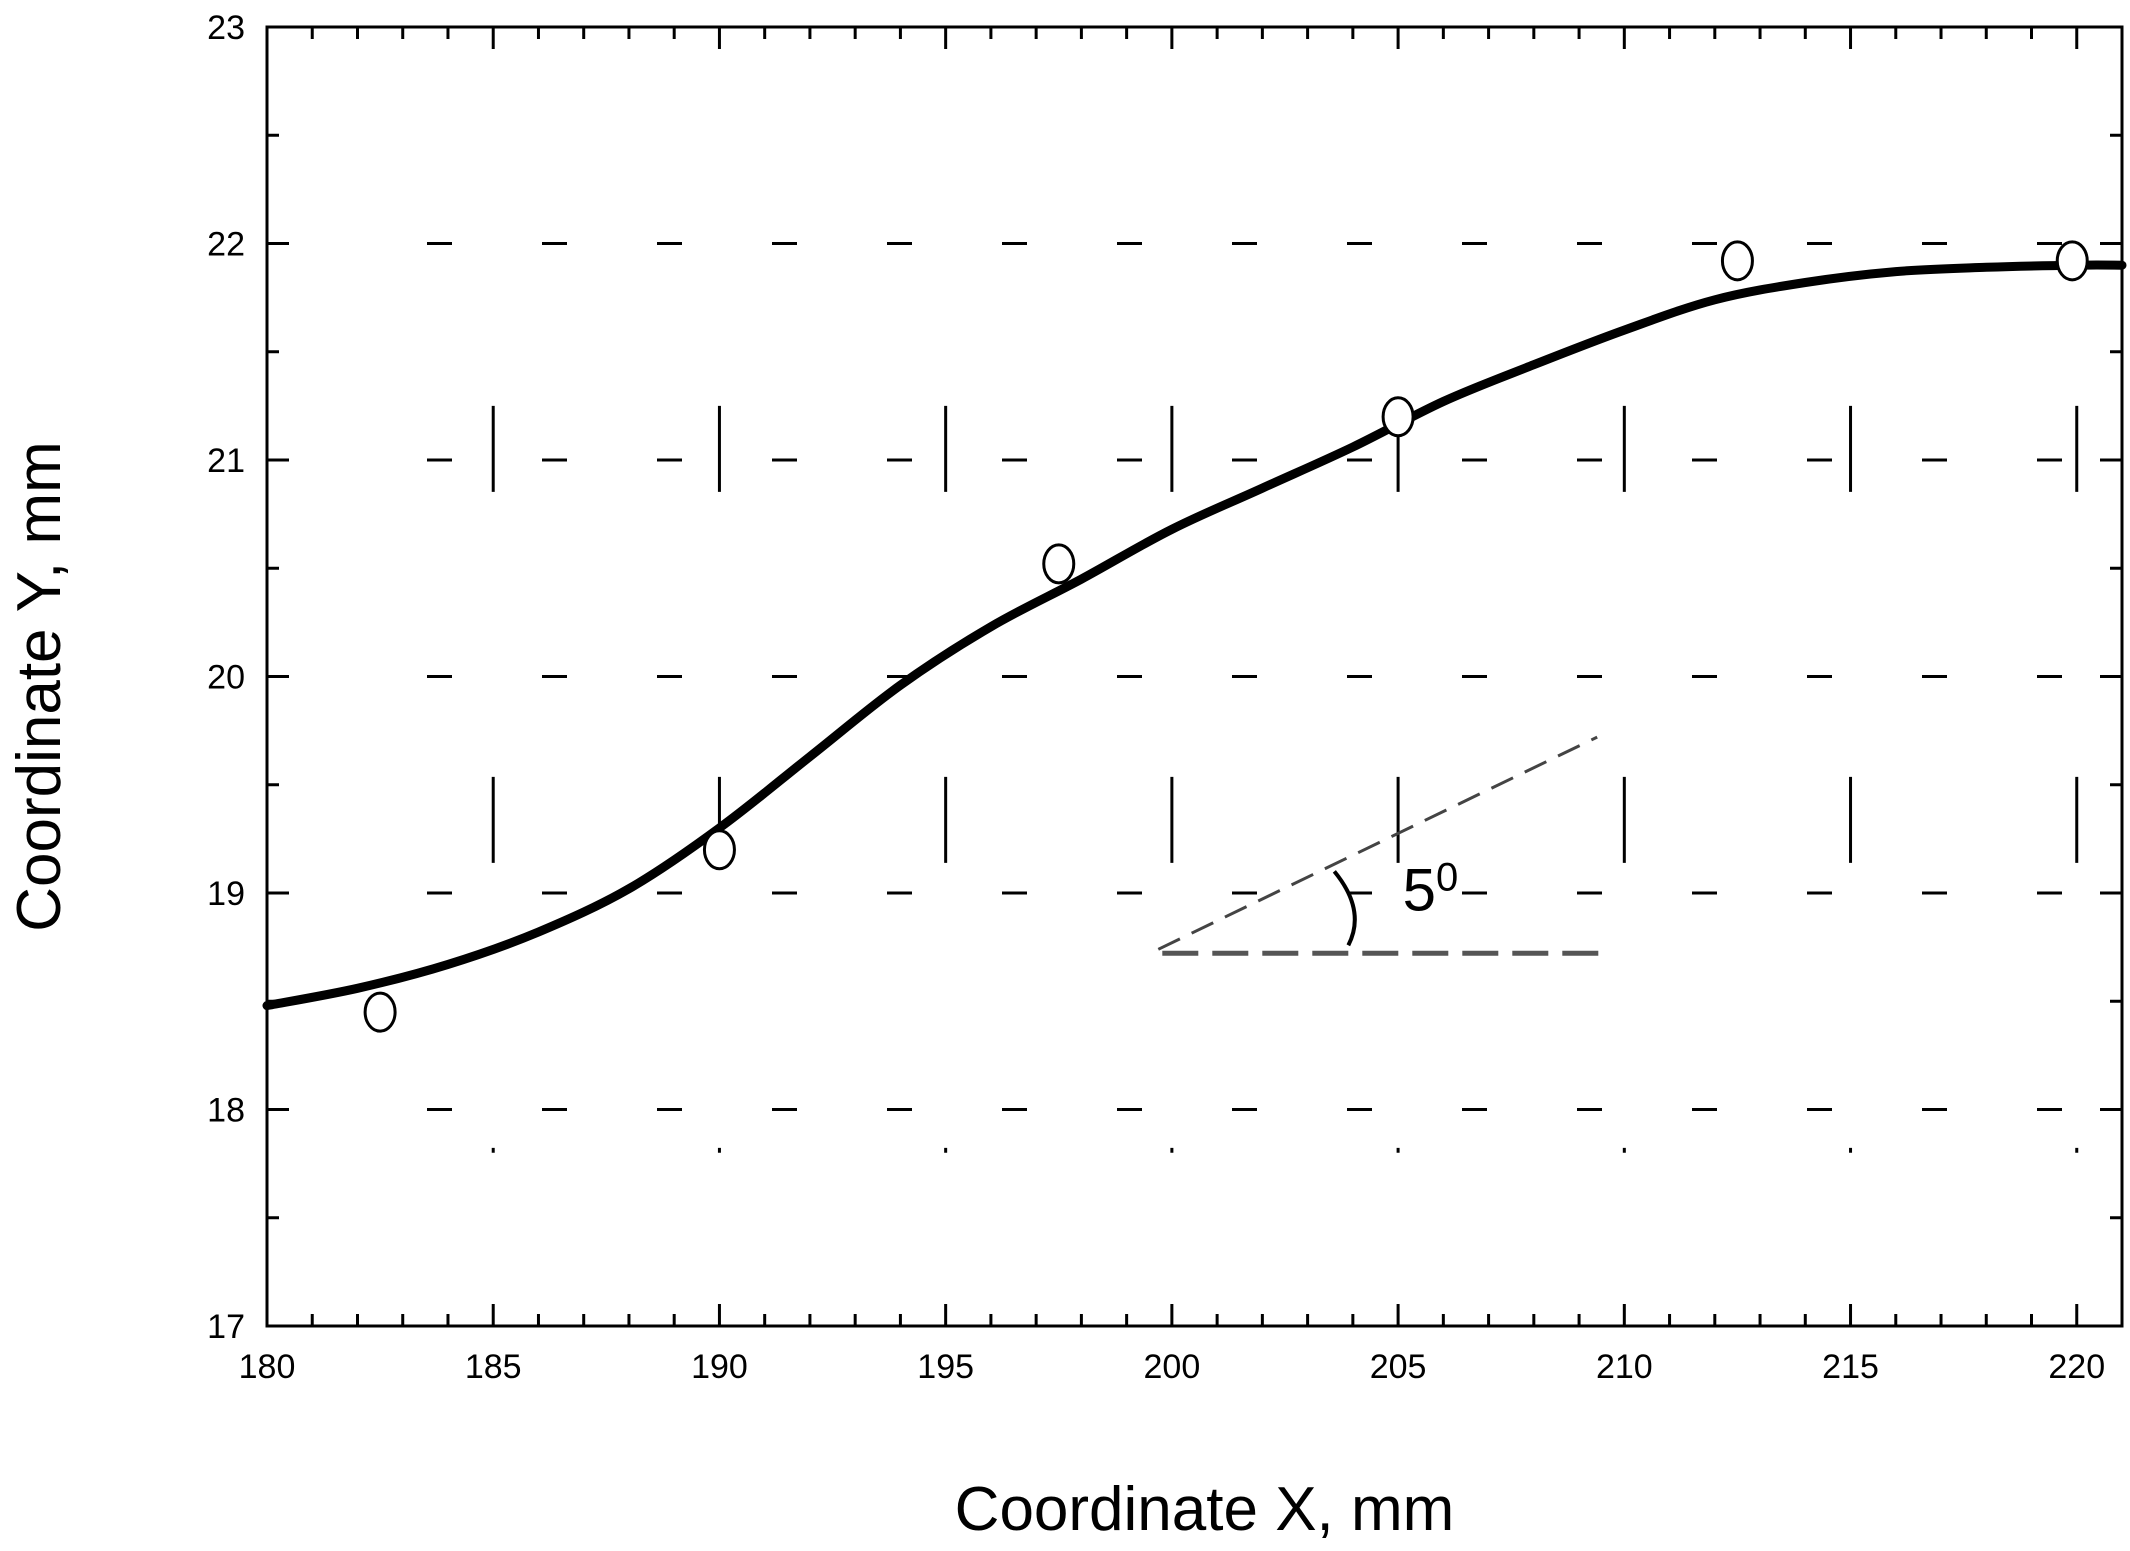 The width and height of the screenshot is (2130, 1551). I want to click on angle-label: 50, so click(1431, 889).